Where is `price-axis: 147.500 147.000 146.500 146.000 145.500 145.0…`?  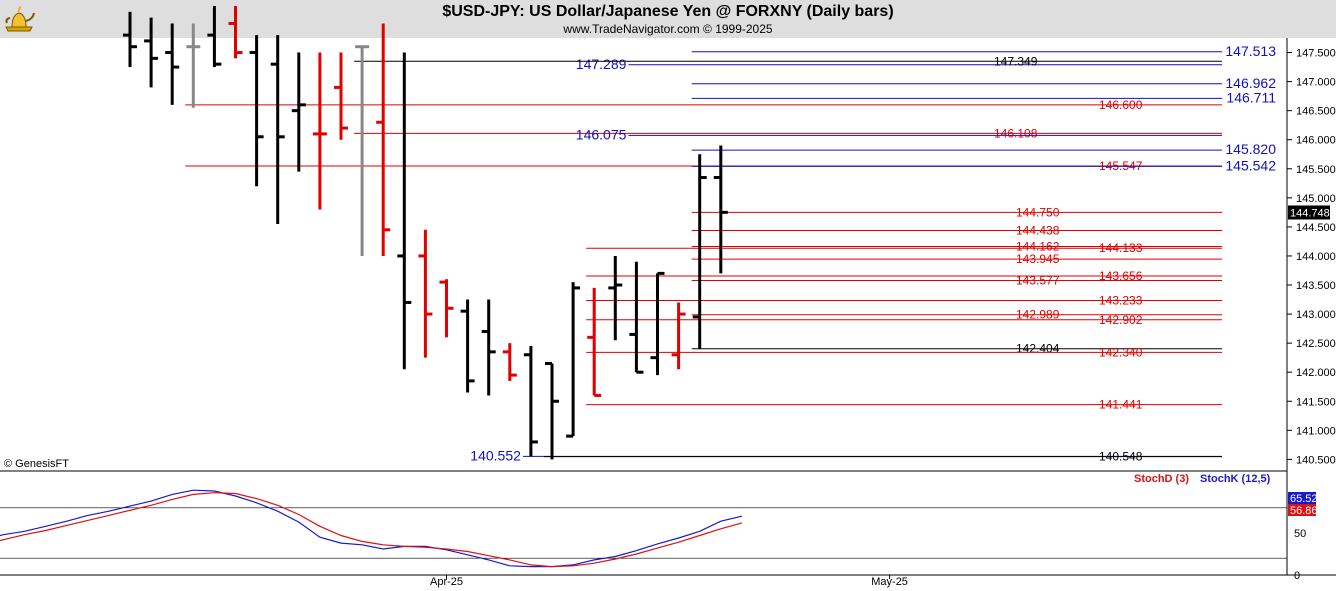 price-axis: 147.500 147.000 146.500 146.000 145.500 145.0… is located at coordinates (1311, 257).